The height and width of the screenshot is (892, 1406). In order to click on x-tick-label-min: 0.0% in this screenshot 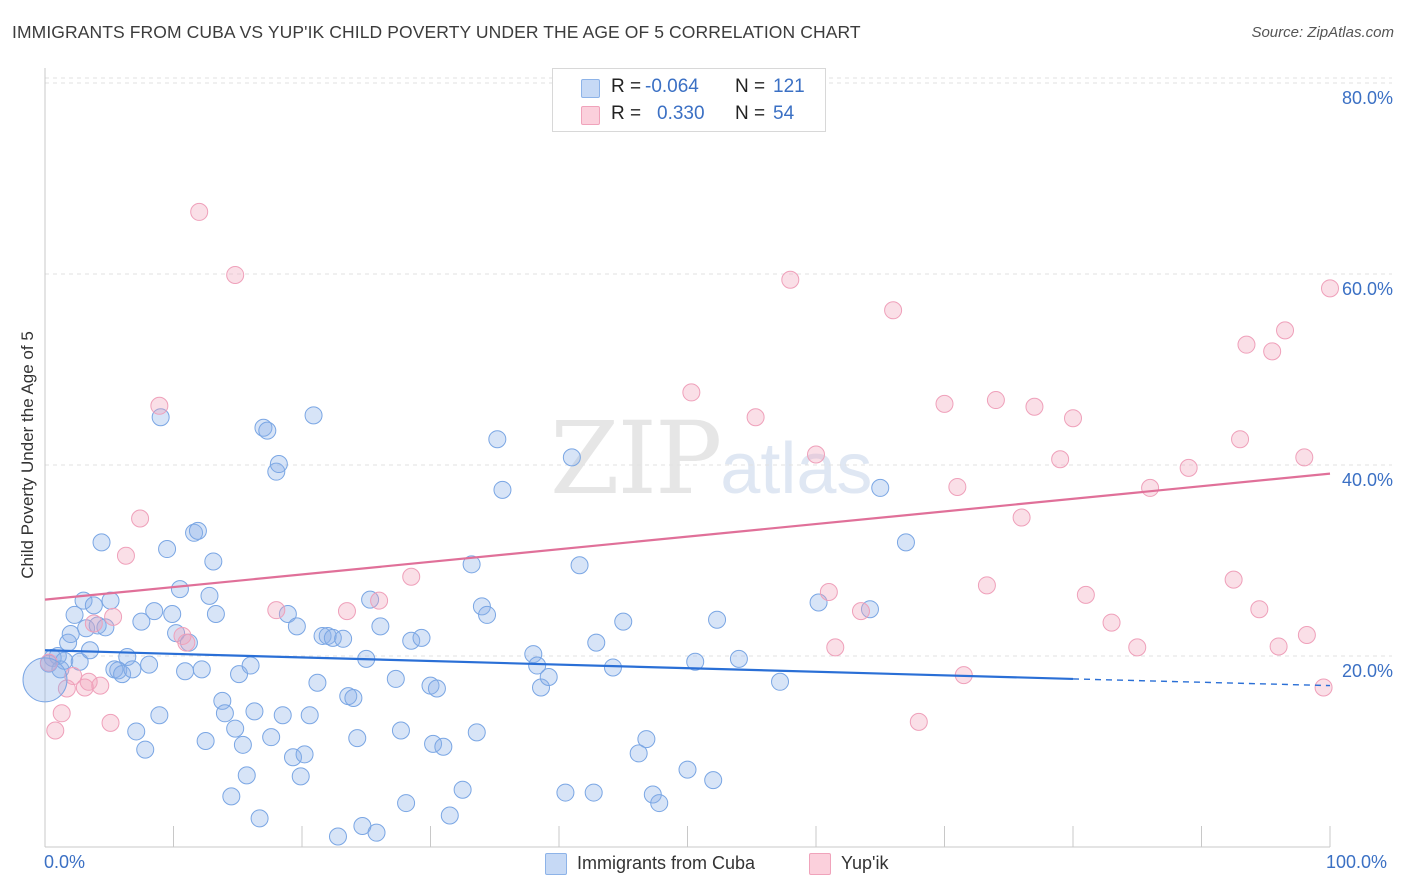, I will do `click(65, 862)`.